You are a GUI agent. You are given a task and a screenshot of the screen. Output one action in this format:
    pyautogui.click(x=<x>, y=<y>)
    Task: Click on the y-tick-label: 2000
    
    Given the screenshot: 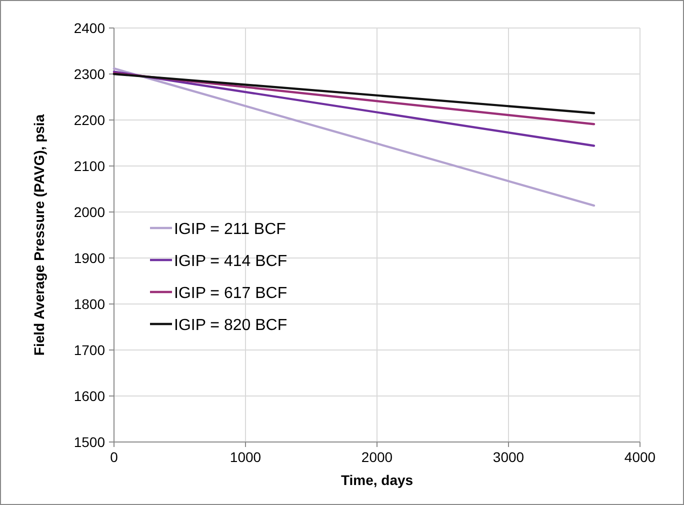 What is the action you would take?
    pyautogui.click(x=90, y=212)
    